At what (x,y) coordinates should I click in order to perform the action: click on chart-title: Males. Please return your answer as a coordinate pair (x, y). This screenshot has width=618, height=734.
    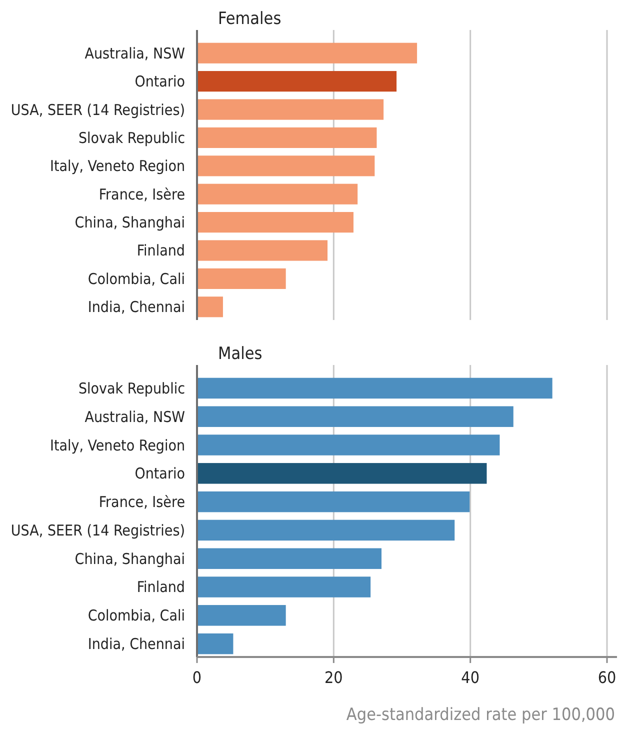
    Looking at the image, I should click on (240, 354).